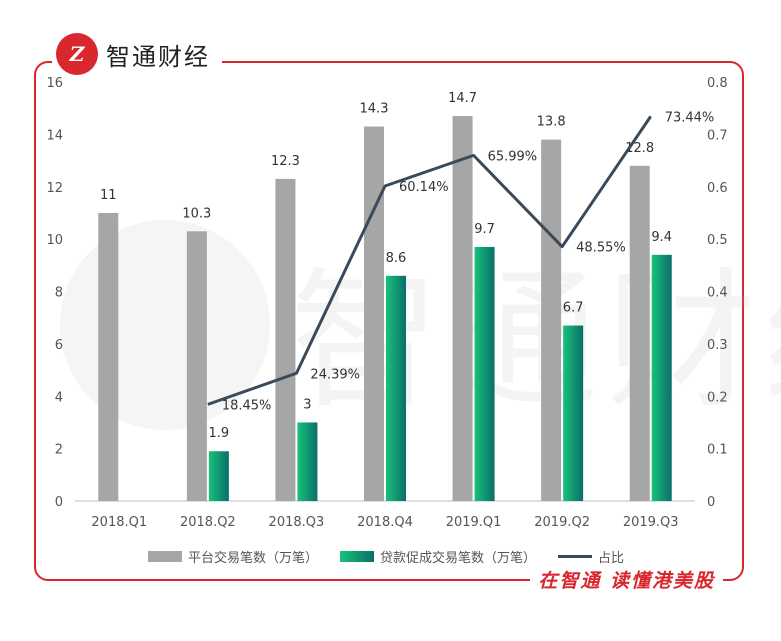  I want to click on legend-label-platform: 平台交易笔数（万笔）, so click(253, 558).